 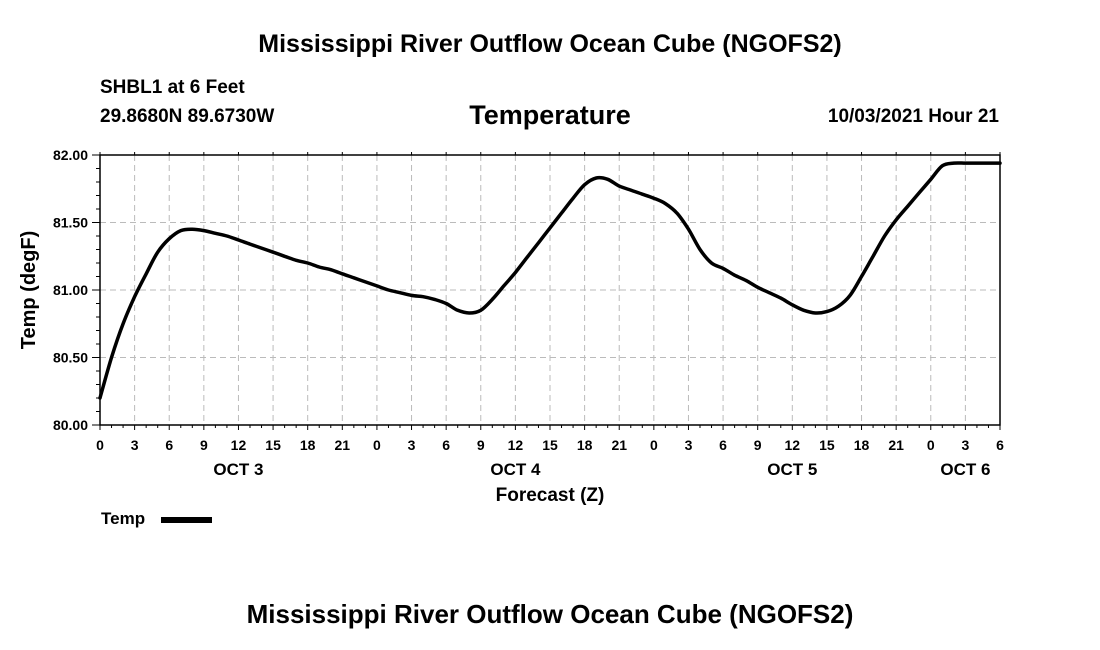 What do you see at coordinates (70, 290) in the screenshot?
I see `y-tick-label: 81.00` at bounding box center [70, 290].